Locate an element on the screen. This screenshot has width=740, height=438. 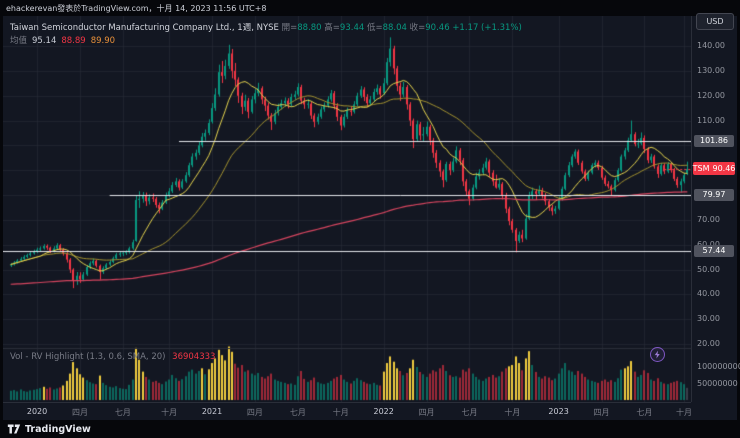
lightning-icon is located at coordinates (657, 354).